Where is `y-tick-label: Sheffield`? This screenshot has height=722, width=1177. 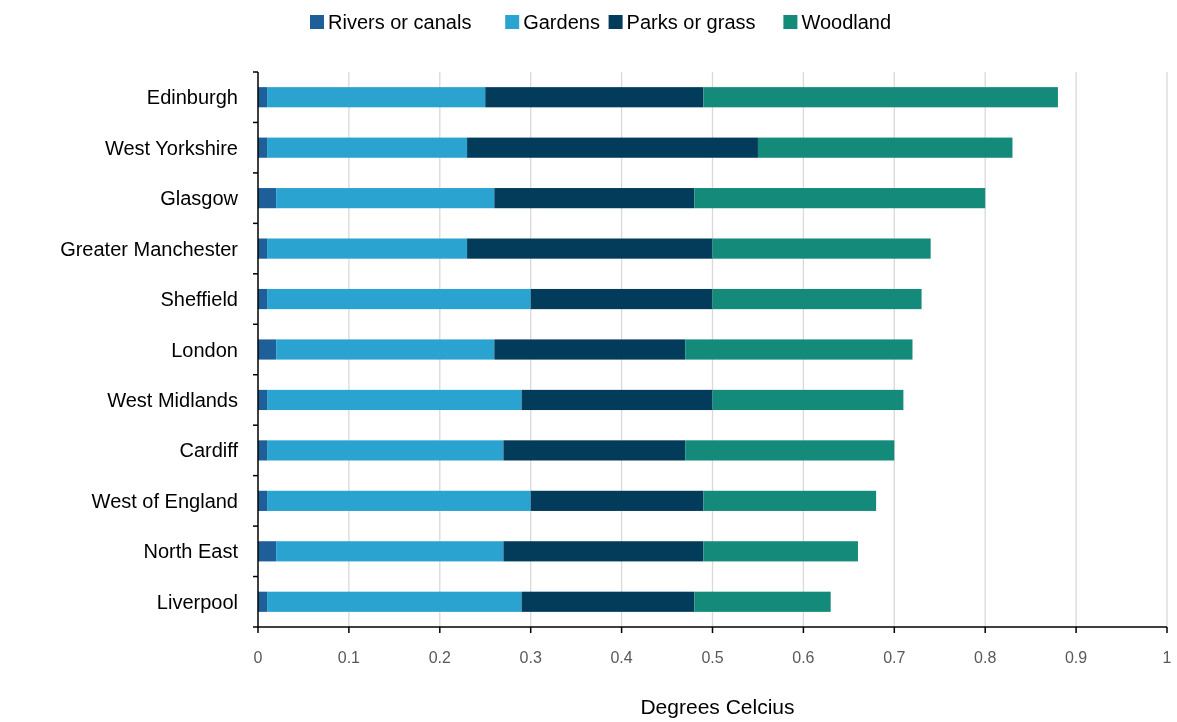
y-tick-label: Sheffield is located at coordinates (199, 299).